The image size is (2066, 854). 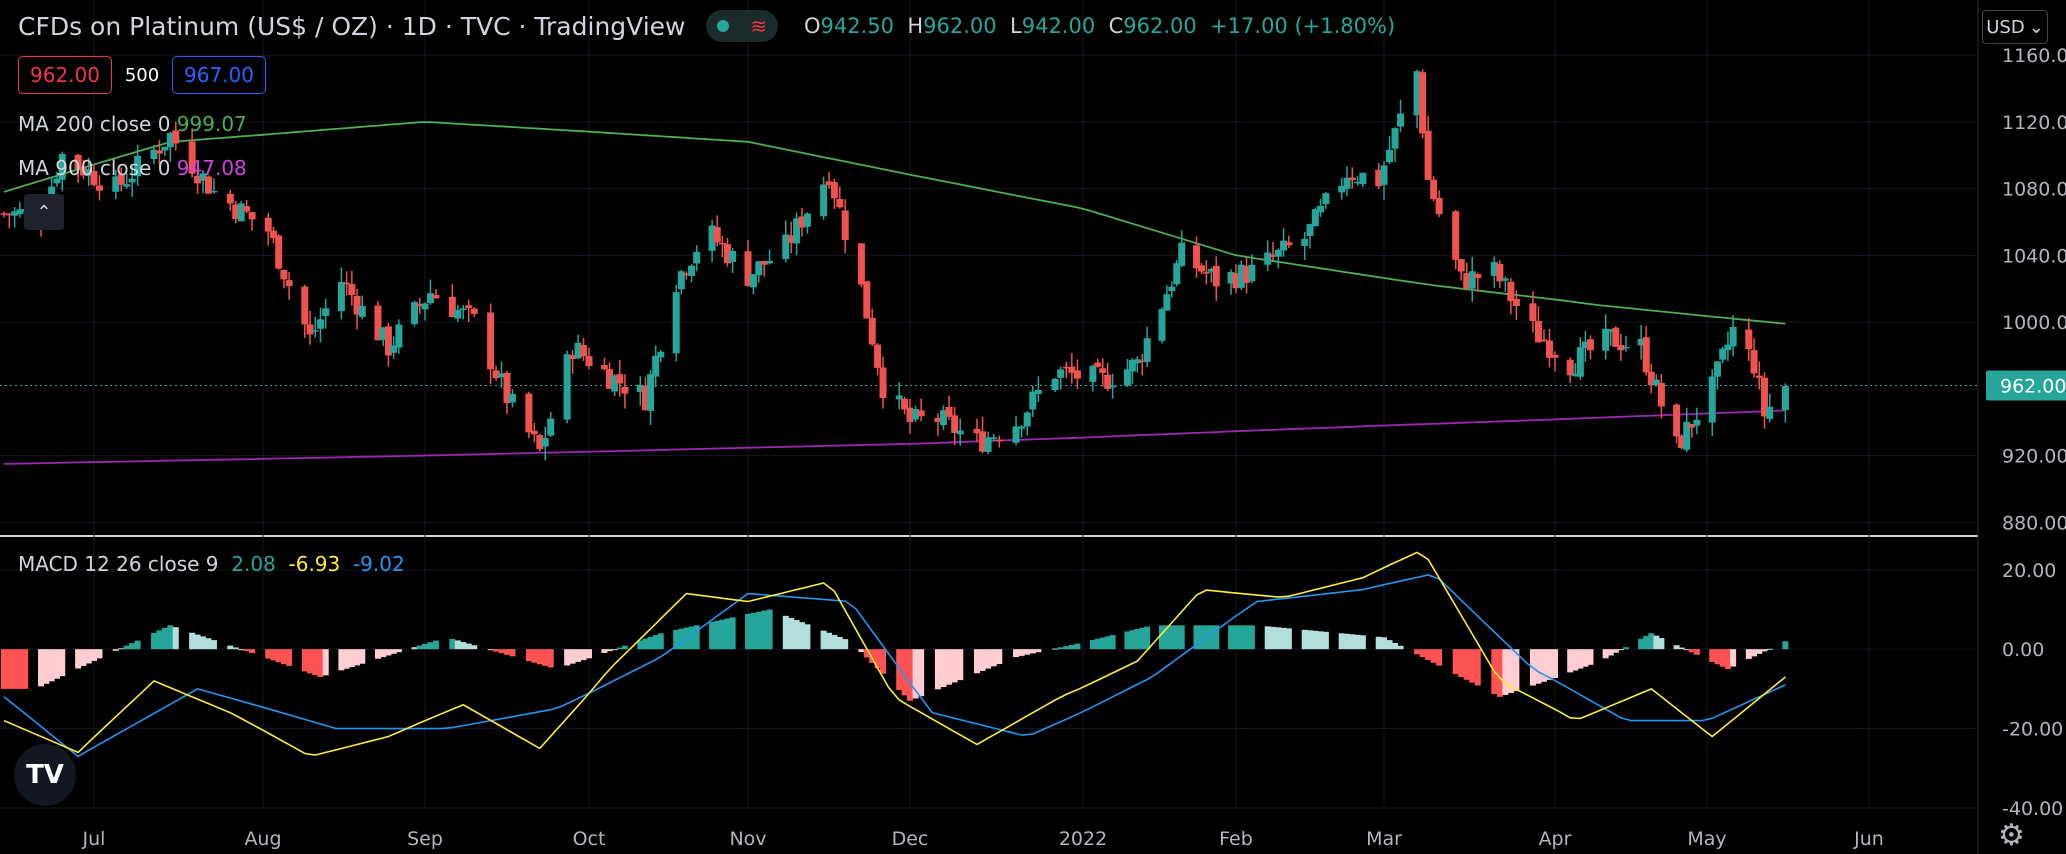 What do you see at coordinates (742, 26) in the screenshot?
I see `market-status-pill: ≋` at bounding box center [742, 26].